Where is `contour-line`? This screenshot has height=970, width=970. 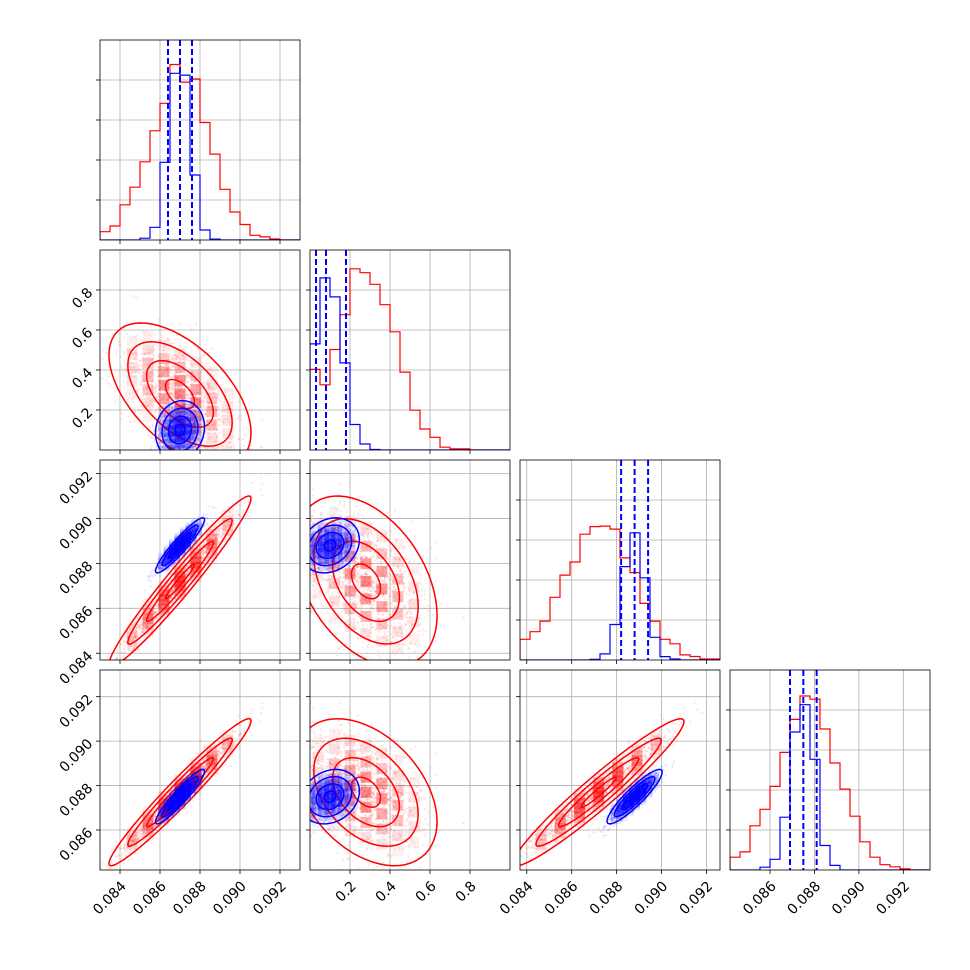 contour-line is located at coordinates (180, 430).